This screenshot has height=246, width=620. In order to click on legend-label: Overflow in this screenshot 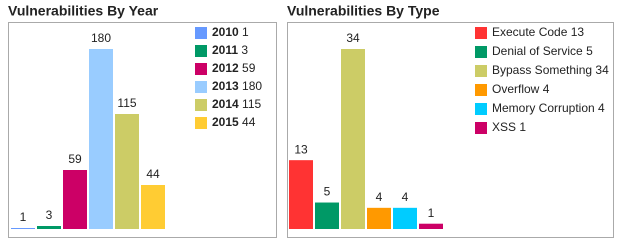, I will do `click(516, 89)`.